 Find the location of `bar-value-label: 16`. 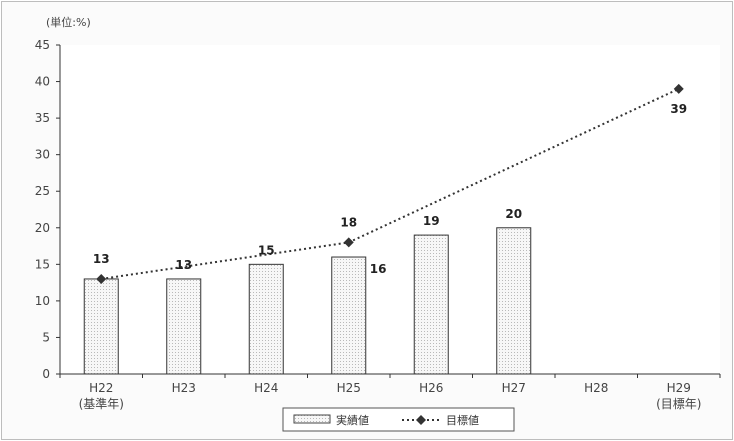

bar-value-label: 16 is located at coordinates (378, 269).